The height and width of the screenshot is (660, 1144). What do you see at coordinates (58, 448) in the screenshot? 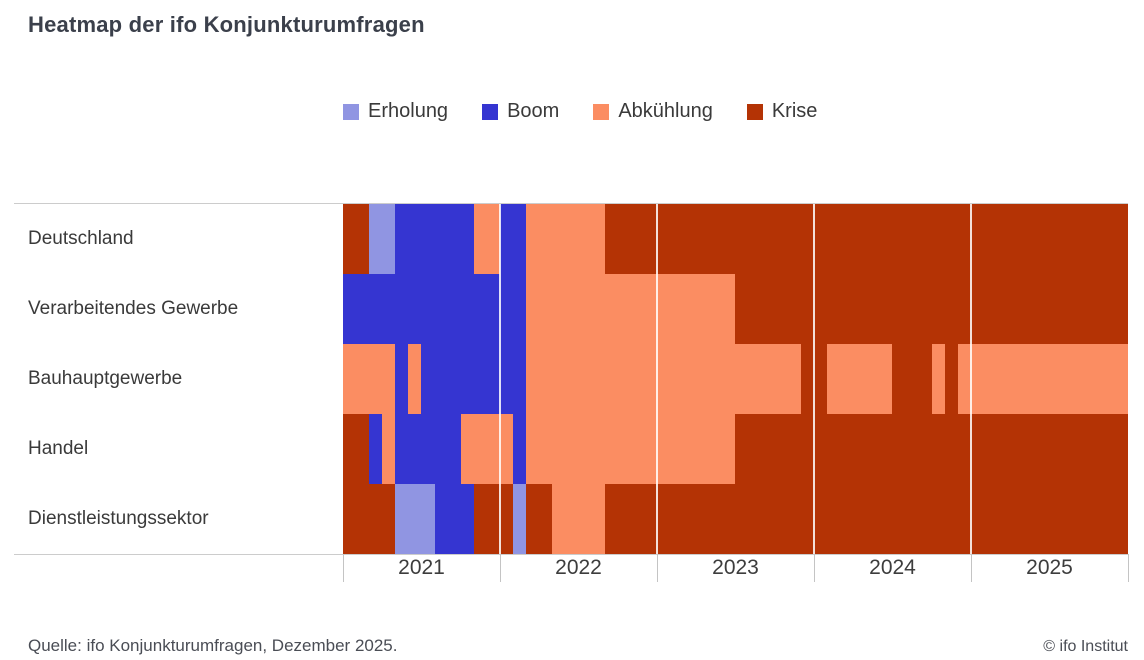
I see `row-label: Handel` at bounding box center [58, 448].